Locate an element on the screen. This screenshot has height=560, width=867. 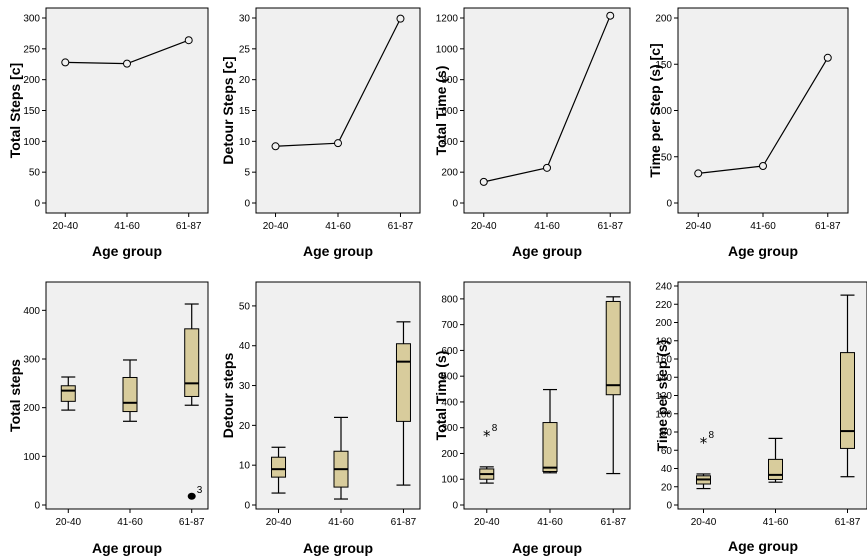
y-axis-title: Total Steps [c] is located at coordinates (15, 110).